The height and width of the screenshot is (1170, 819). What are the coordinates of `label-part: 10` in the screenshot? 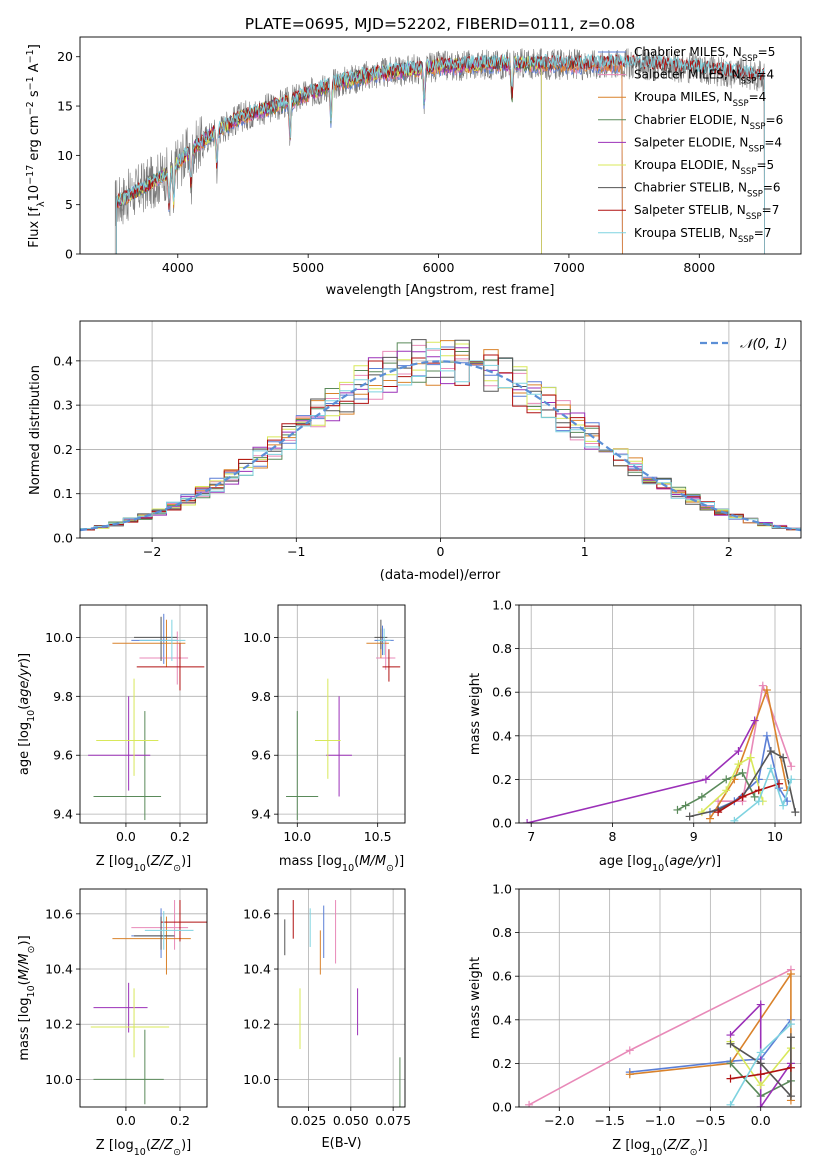 It's located at (31, 991).